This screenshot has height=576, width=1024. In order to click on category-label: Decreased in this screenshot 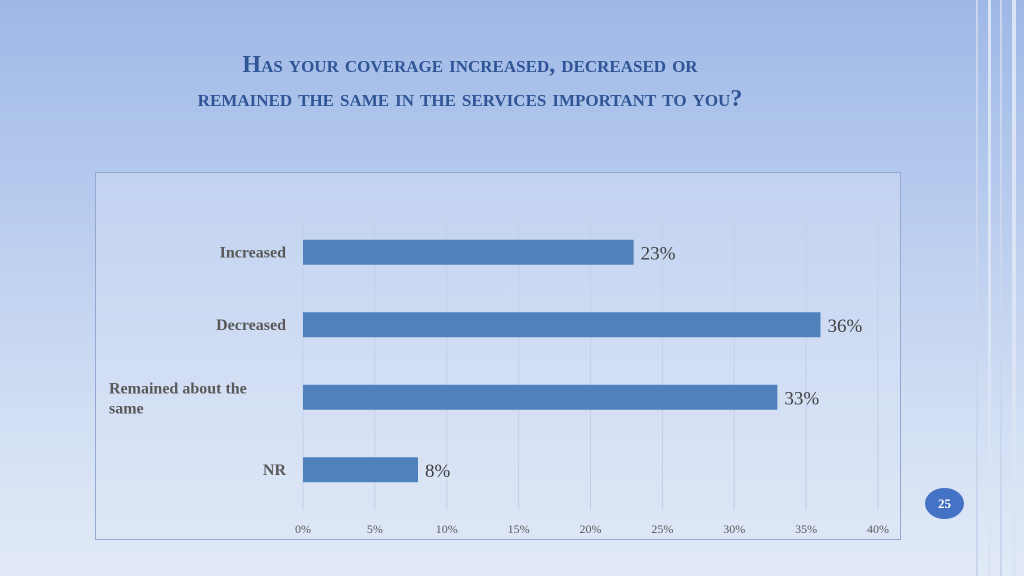, I will do `click(251, 325)`.